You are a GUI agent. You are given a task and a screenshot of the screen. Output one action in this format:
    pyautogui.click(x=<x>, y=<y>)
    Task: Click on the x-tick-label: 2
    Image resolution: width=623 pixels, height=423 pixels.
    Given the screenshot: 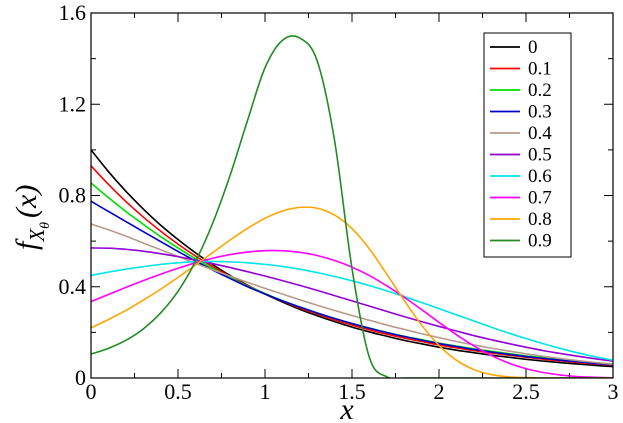 What is the action you would take?
    pyautogui.click(x=439, y=391)
    